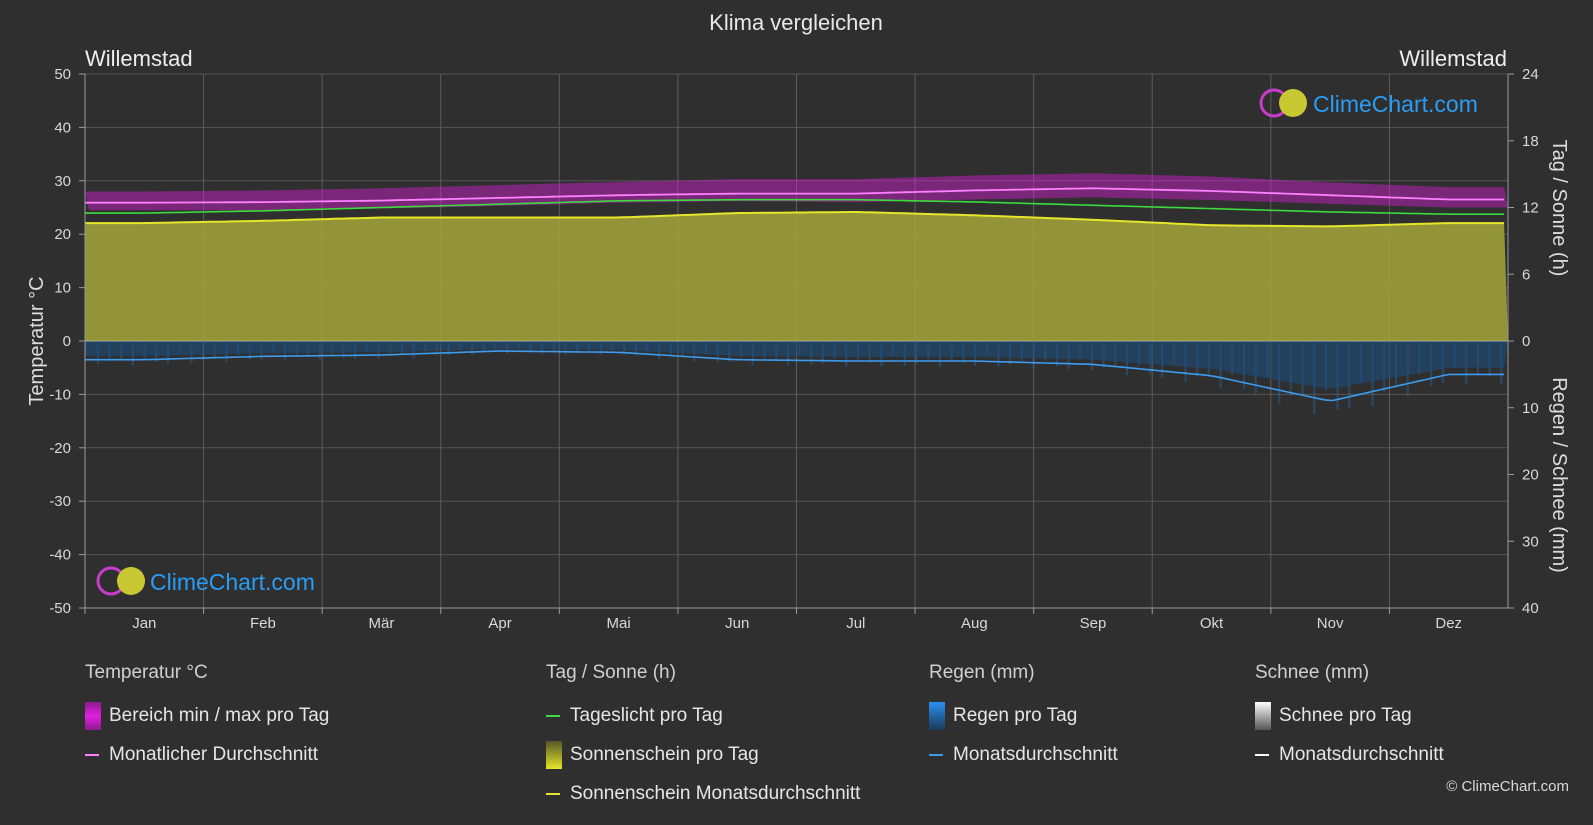 The width and height of the screenshot is (1593, 825). I want to click on temperature-avg-line, so click(795, 195).